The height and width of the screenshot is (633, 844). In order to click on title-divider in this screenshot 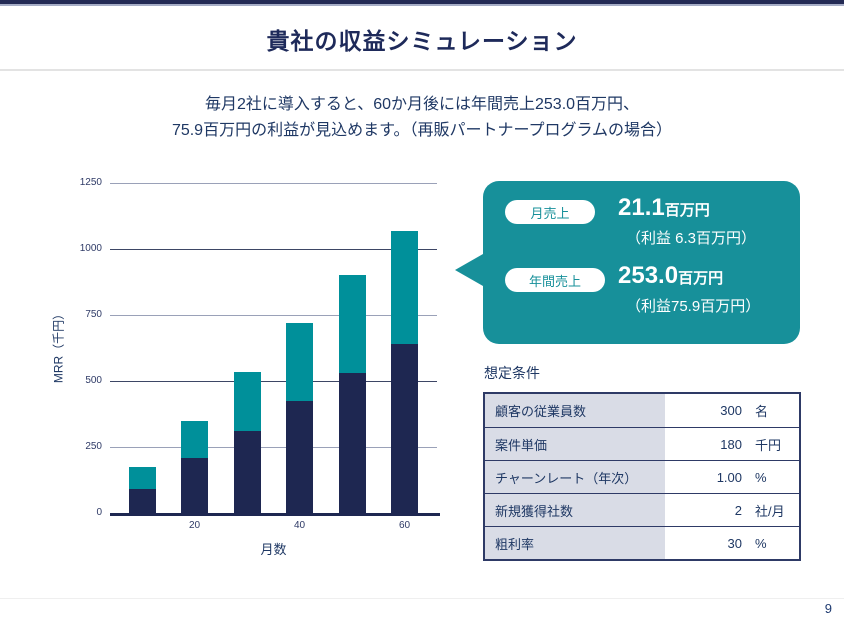, I will do `click(422, 70)`.